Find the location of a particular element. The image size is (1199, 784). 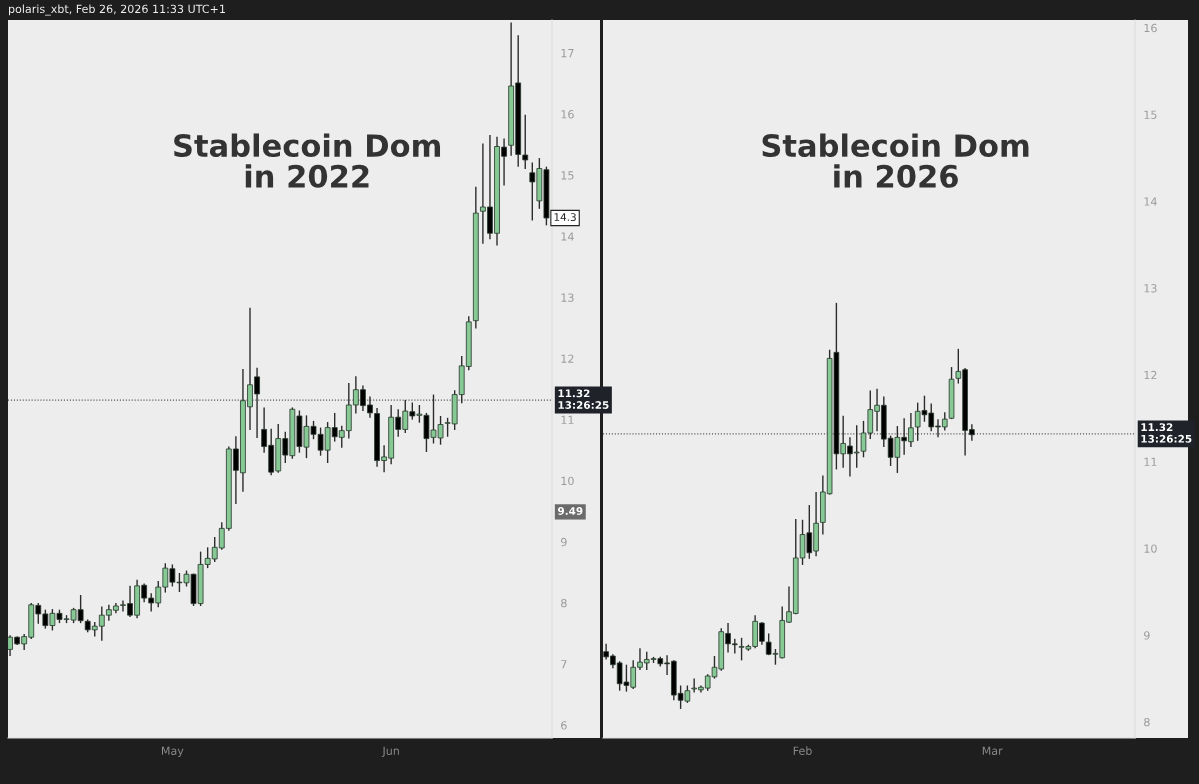

x-tick-label: May is located at coordinates (172, 752).